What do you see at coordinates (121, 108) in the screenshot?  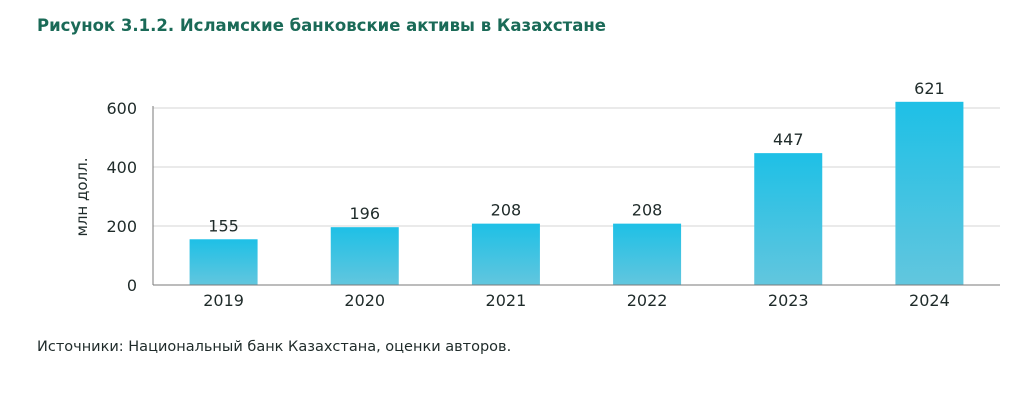 I see `y-tick-label: 600` at bounding box center [121, 108].